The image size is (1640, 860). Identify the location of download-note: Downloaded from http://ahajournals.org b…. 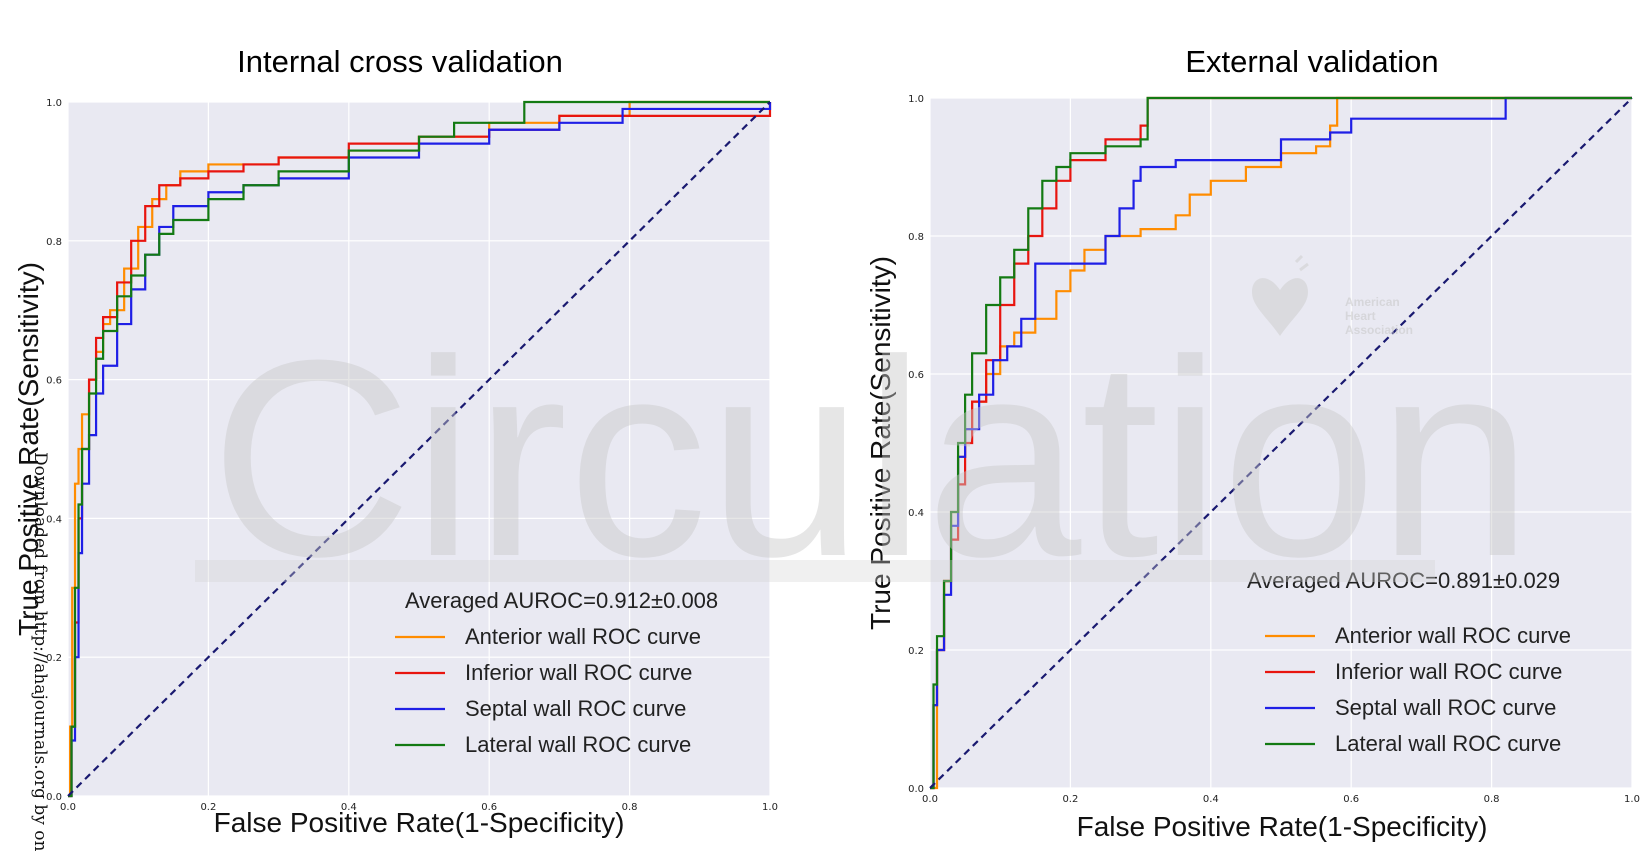
(40, 651).